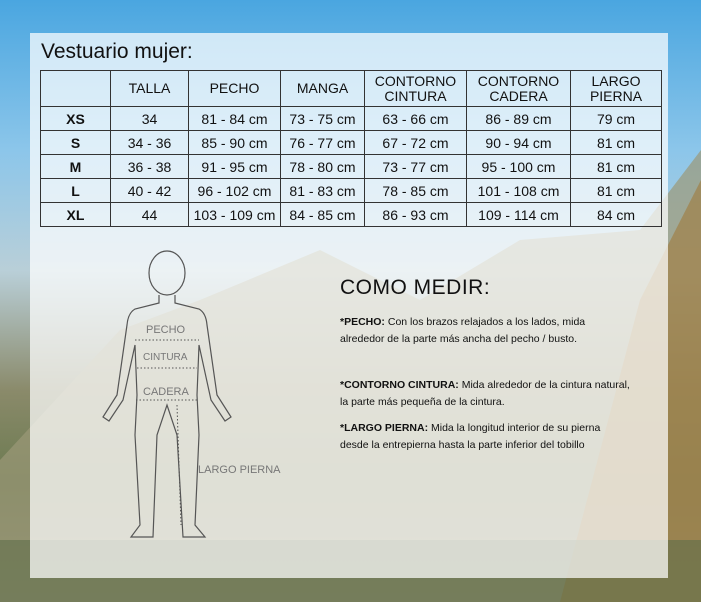 Image resolution: width=701 pixels, height=602 pixels. I want to click on label-pecho: PECHO, so click(166, 330).